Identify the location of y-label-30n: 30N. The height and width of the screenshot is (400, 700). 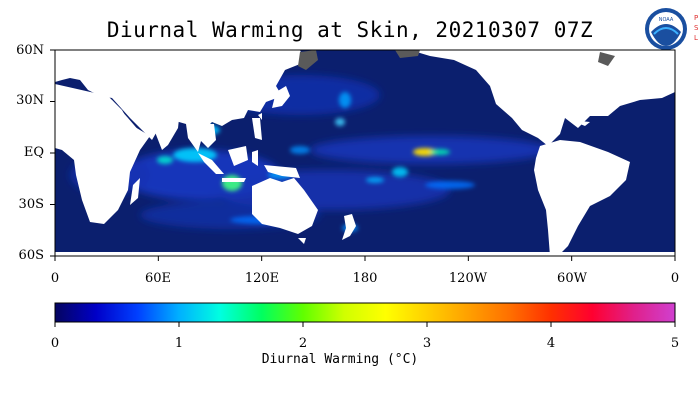
(30, 100).